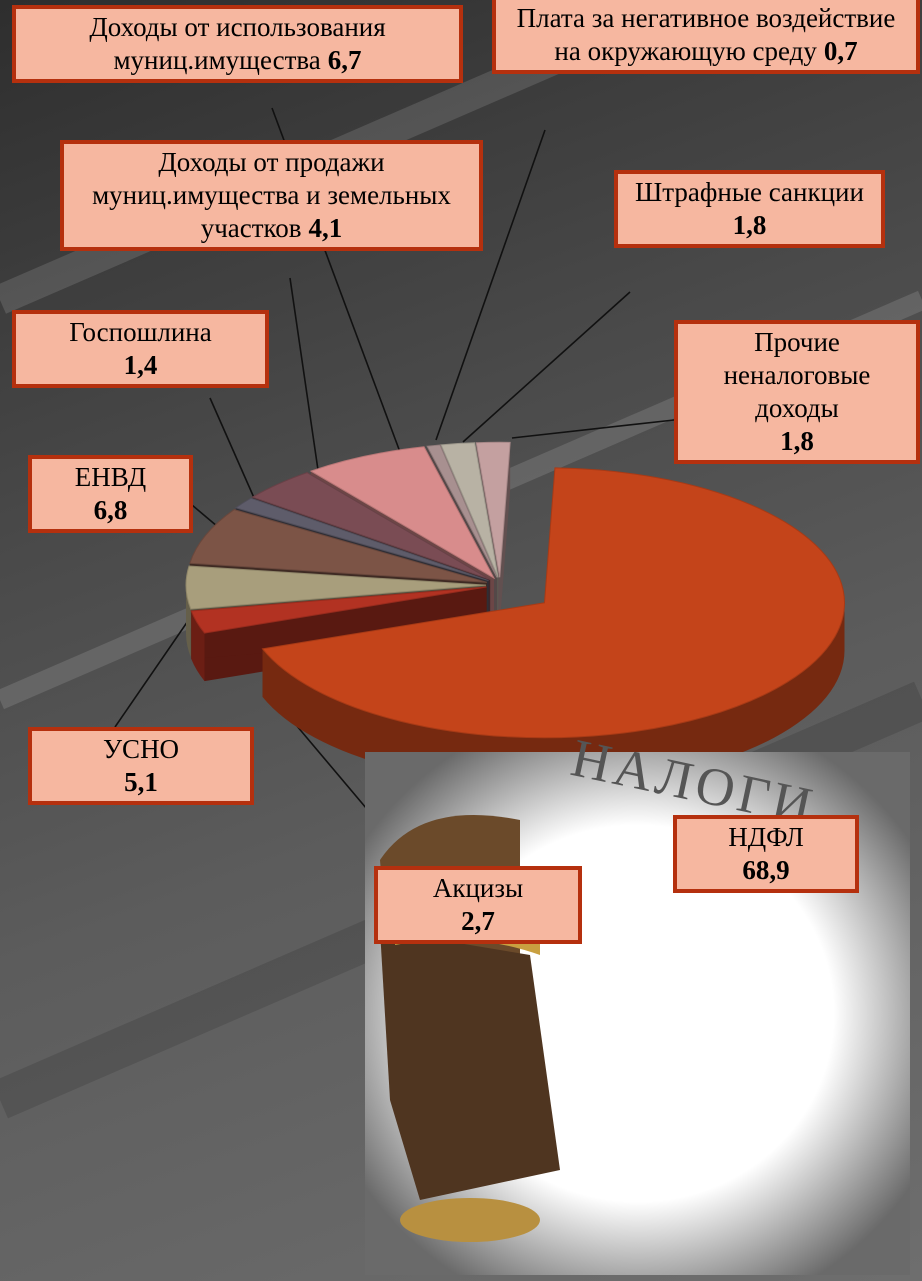  What do you see at coordinates (749, 192) in the screenshot?
I see `category-label: Штрафные санкции` at bounding box center [749, 192].